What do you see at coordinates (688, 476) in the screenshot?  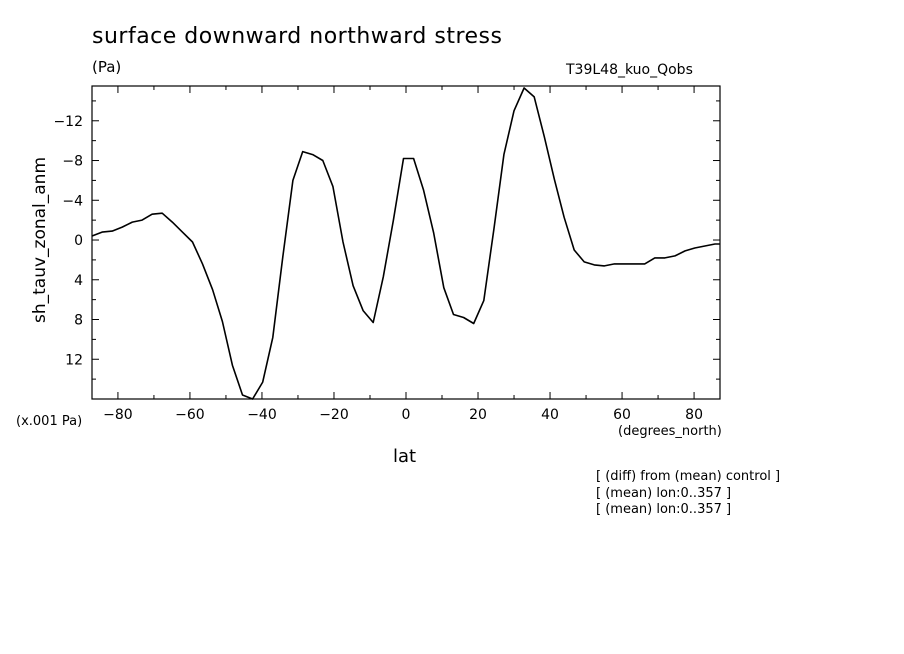 I see `note-line: [ (diff) from (mean) control ]` at bounding box center [688, 476].